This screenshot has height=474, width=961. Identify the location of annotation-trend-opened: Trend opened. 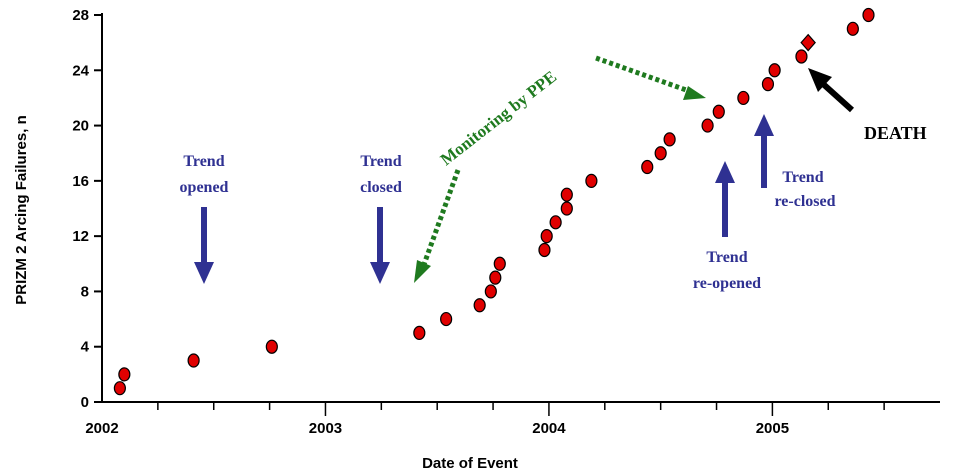
(204, 218).